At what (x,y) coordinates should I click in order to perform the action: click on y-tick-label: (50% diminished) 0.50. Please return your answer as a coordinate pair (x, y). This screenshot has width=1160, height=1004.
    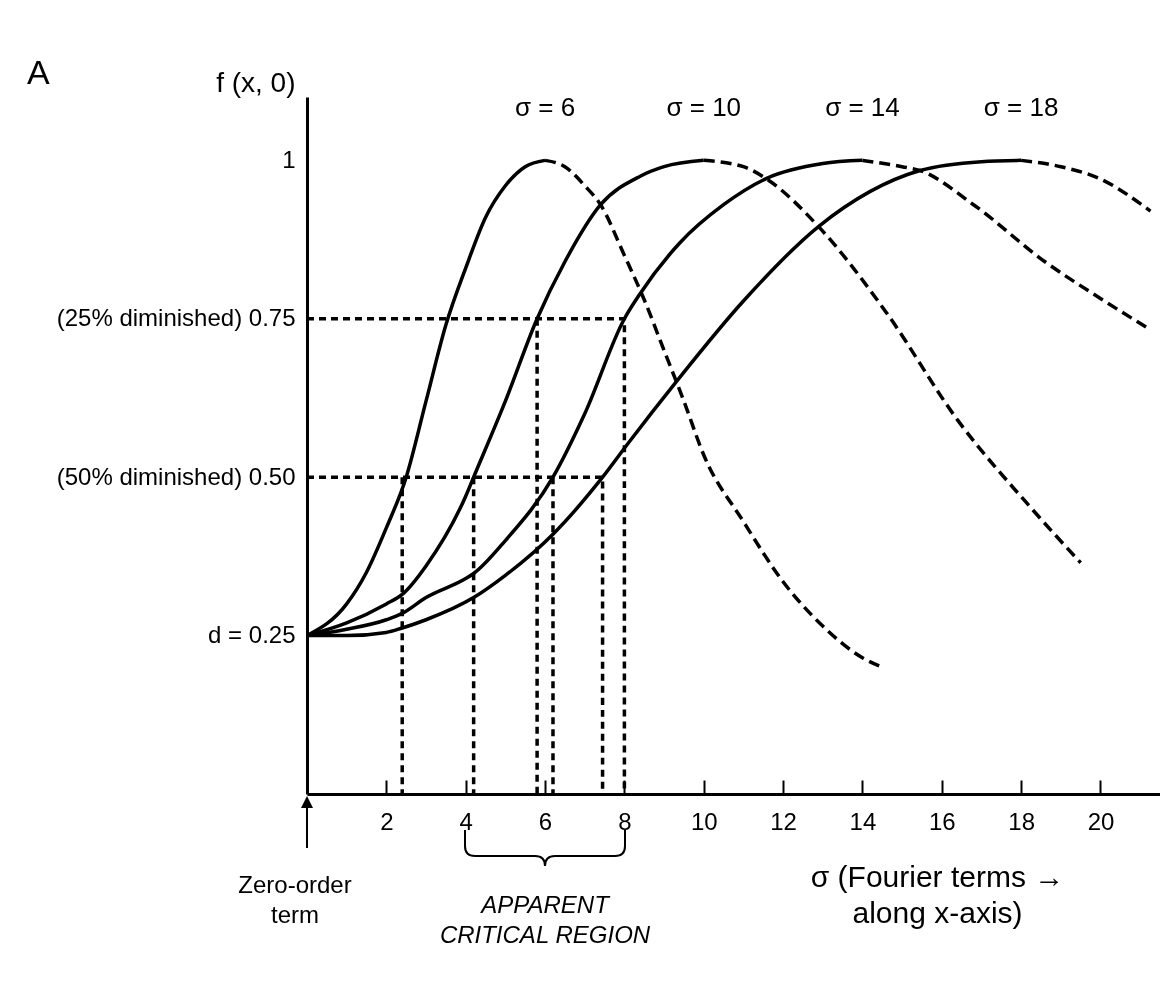
    Looking at the image, I should click on (176, 476).